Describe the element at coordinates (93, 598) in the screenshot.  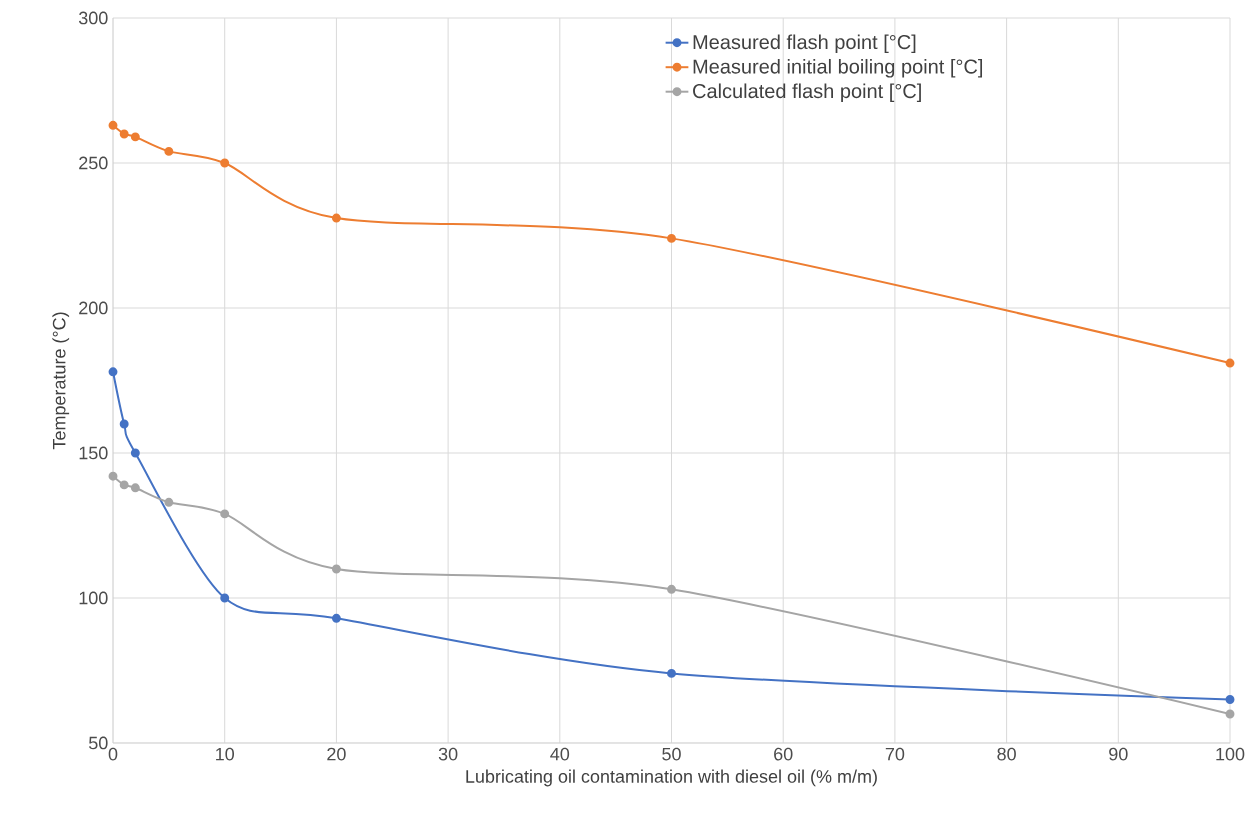
I see `y-tick-label: 100` at that location.